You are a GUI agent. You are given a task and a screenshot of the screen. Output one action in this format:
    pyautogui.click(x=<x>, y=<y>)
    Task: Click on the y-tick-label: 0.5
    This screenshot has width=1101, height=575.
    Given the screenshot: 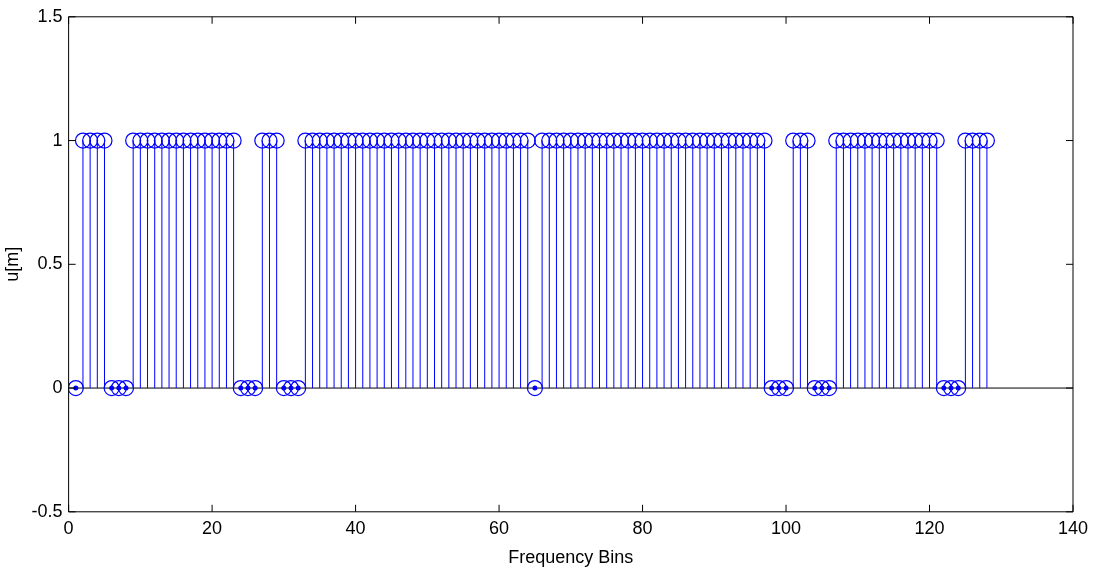 What is the action you would take?
    pyautogui.click(x=50, y=263)
    